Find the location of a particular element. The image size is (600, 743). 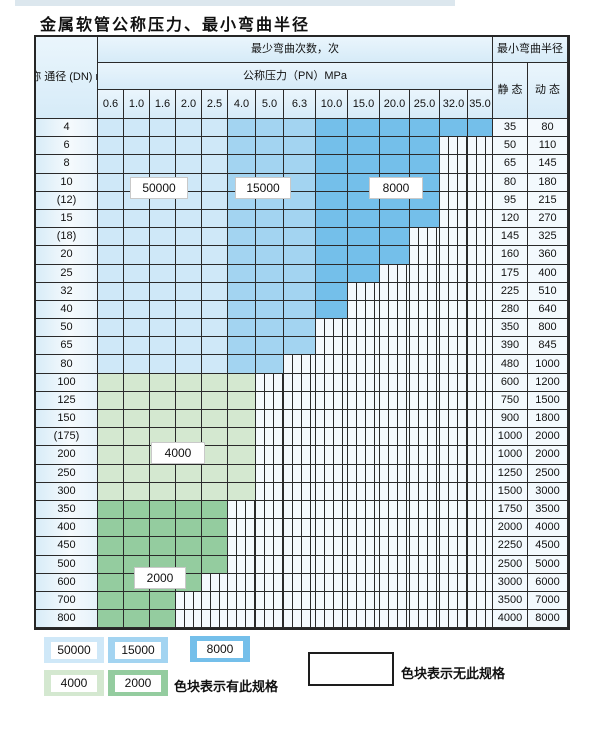

no-spec-swatch is located at coordinates (351, 669).